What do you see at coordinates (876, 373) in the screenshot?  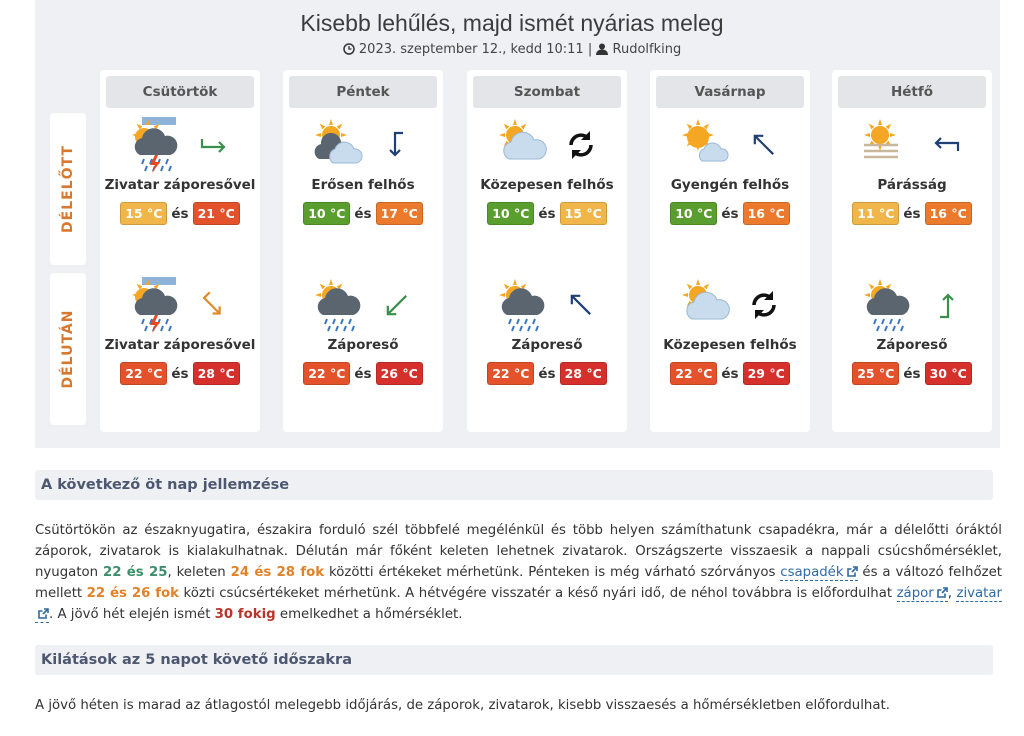 I see `temp-min: 25 °C` at bounding box center [876, 373].